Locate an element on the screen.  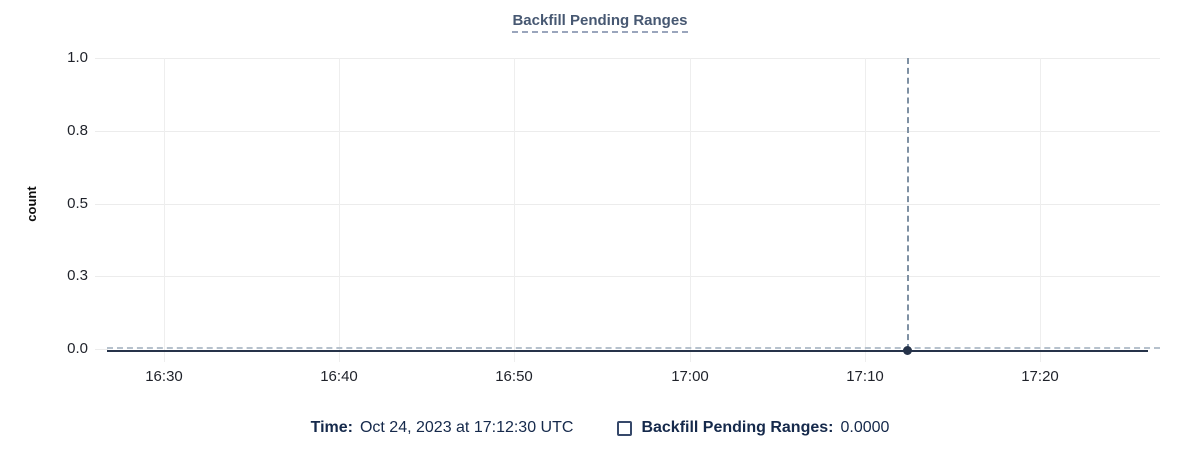
y-tick-label: 0.5 is located at coordinates (77, 203).